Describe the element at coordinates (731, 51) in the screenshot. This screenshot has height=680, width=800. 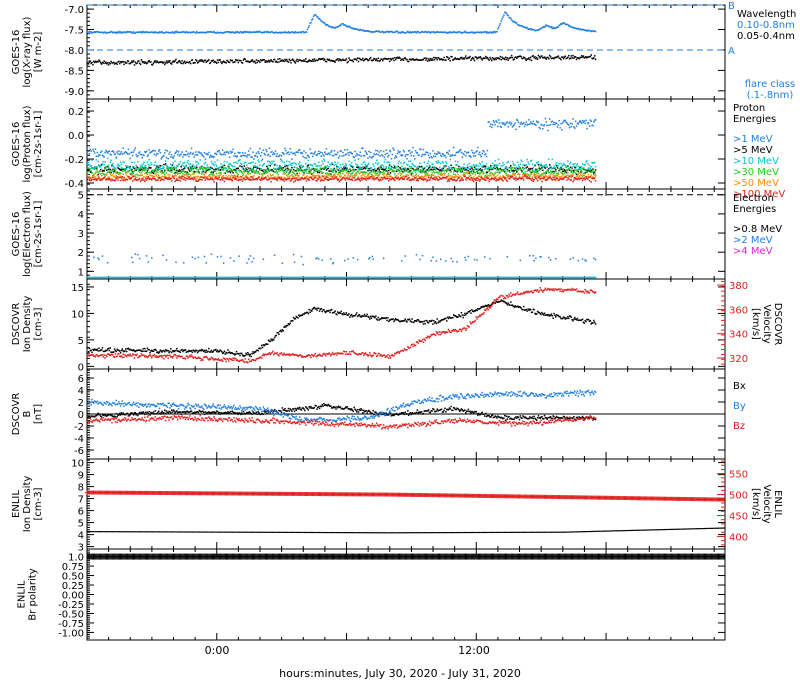
I see `flare-class-label: A` at that location.